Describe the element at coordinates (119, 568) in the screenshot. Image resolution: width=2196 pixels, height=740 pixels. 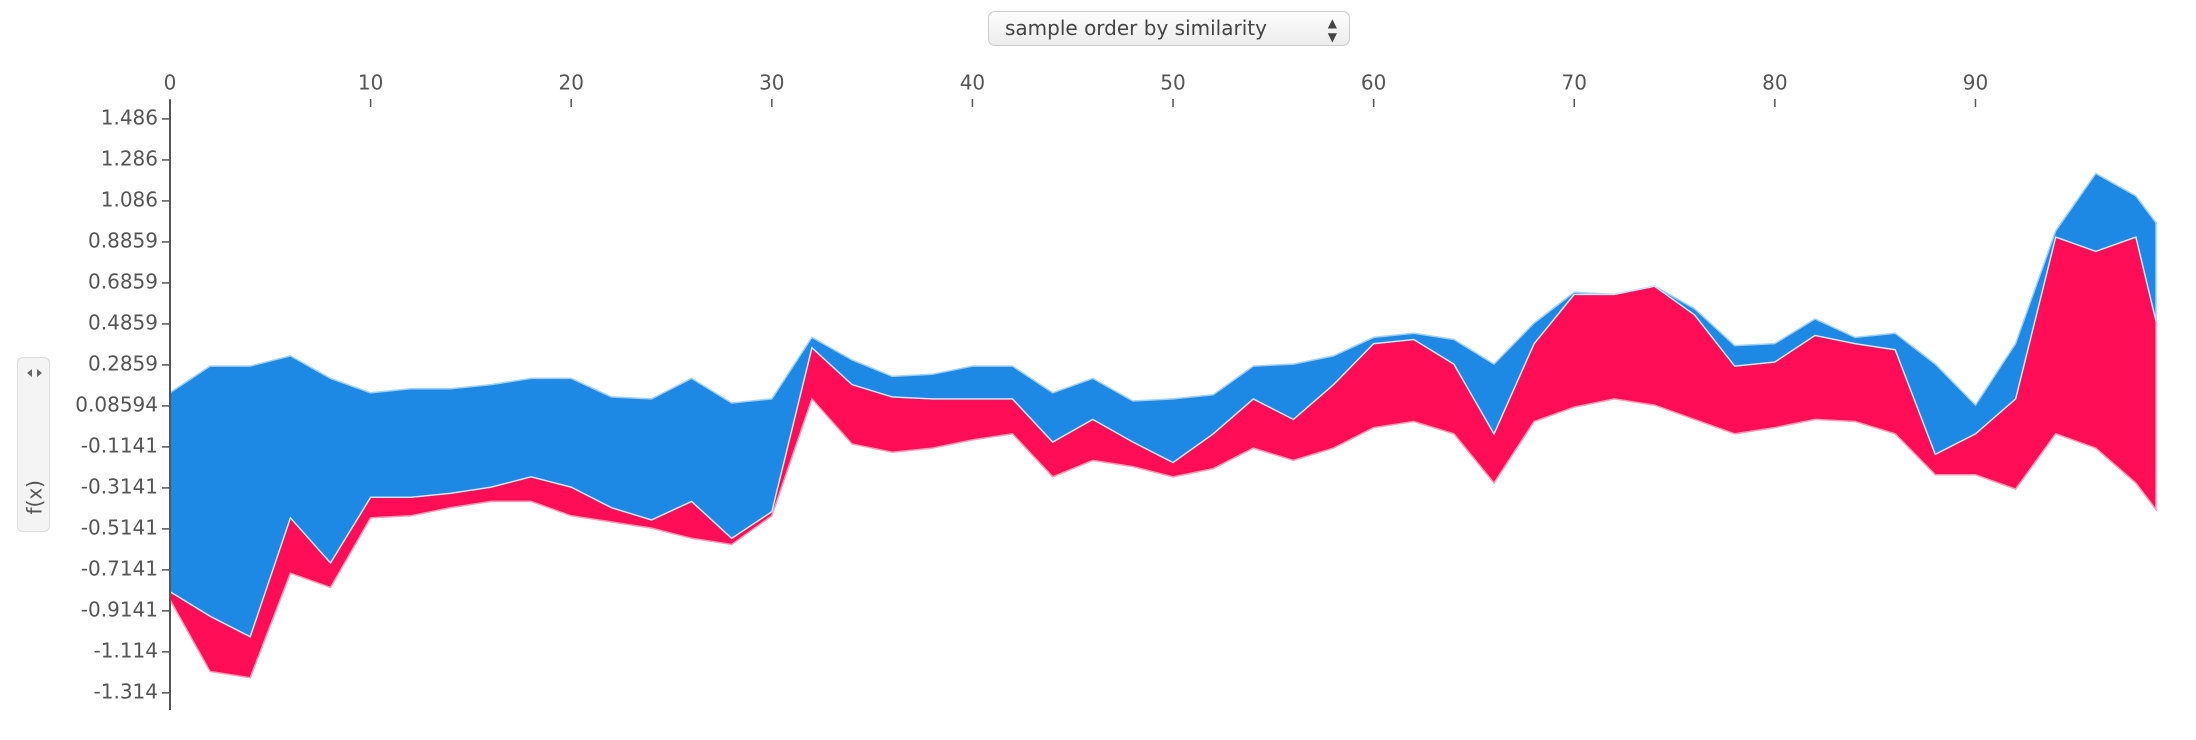
I see `y-tick-label: -0.7141` at that location.